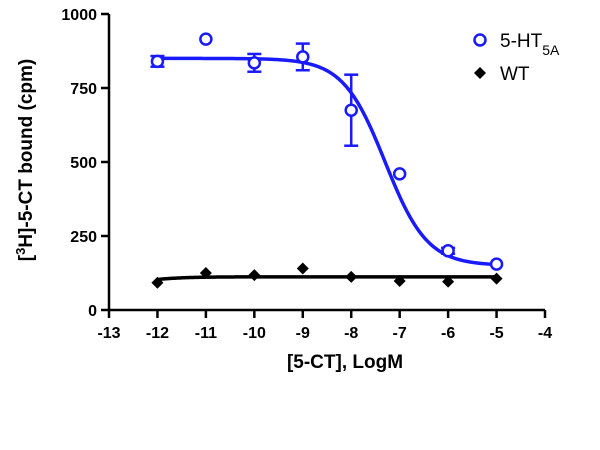 This screenshot has width=600, height=450. I want to click on y-tick-label: 1000, so click(79, 15).